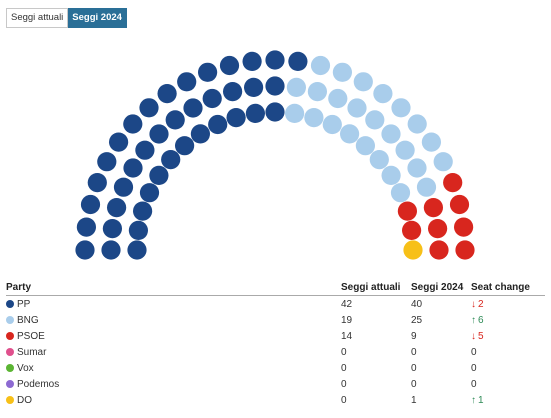 This screenshot has width=551, height=418. Describe the element at coordinates (173, 384) in the screenshot. I see `party-cell: Podemos` at that location.